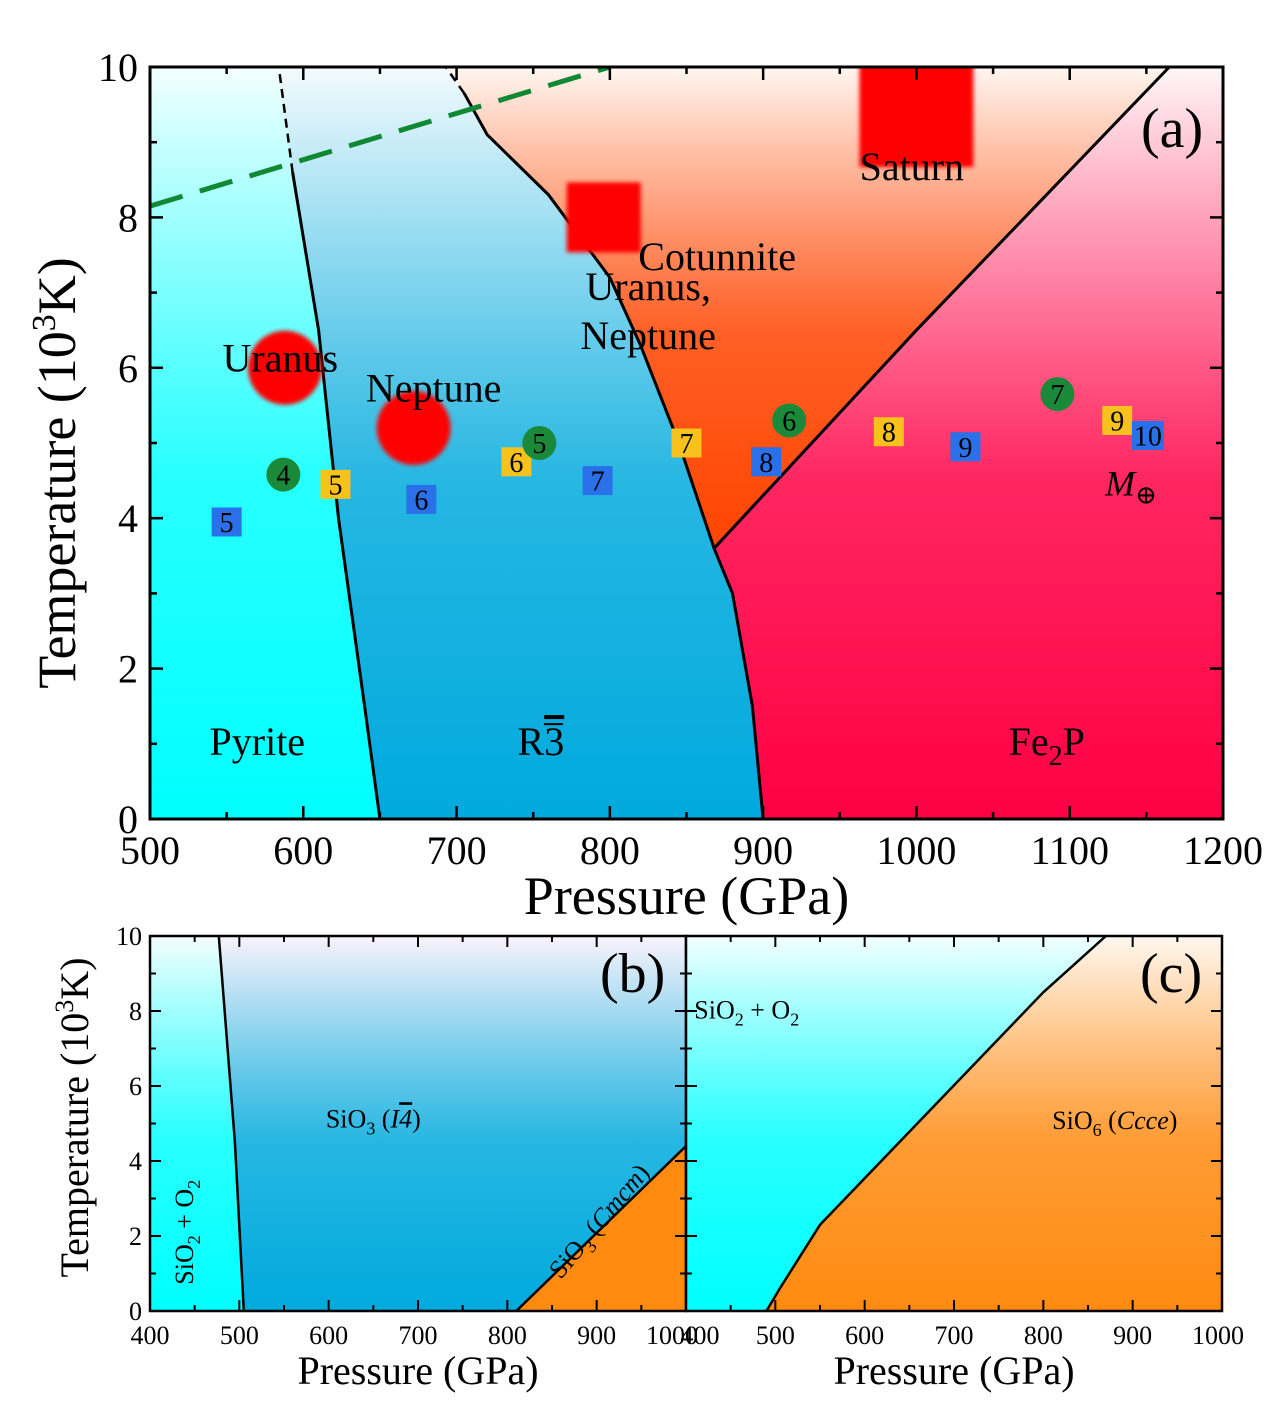 The image size is (1269, 1404). What do you see at coordinates (118, 67) in the screenshot?
I see `y-tick-label: 10` at bounding box center [118, 67].